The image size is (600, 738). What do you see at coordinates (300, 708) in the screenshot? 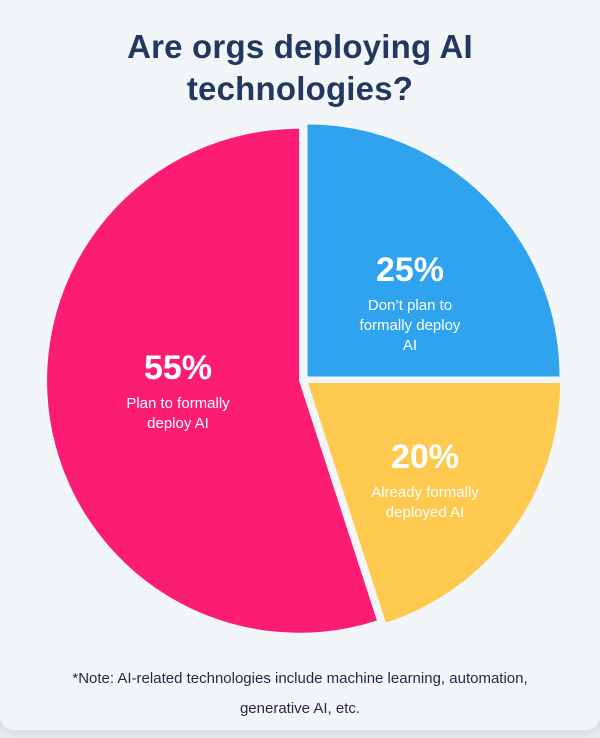
I see `footnote-line-2: generative AI, etc.` at bounding box center [300, 708].